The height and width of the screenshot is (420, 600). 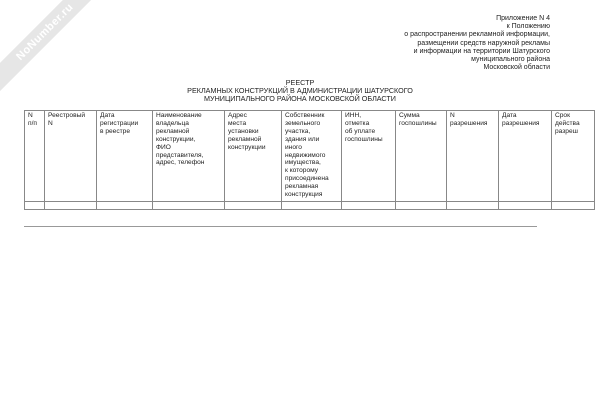 What do you see at coordinates (300, 98) in the screenshot?
I see `title-line: МУНИЦИПАЛЬНОГО РАЙОНА МОСКОВСКОЙ ОБЛАСТИ` at bounding box center [300, 98].